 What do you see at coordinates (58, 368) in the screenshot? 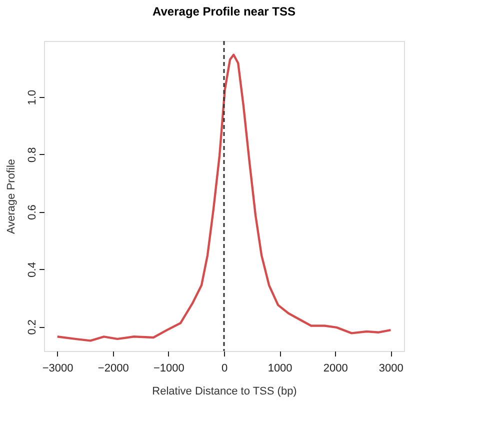
I see `x-tick-label: −3000` at bounding box center [58, 368].